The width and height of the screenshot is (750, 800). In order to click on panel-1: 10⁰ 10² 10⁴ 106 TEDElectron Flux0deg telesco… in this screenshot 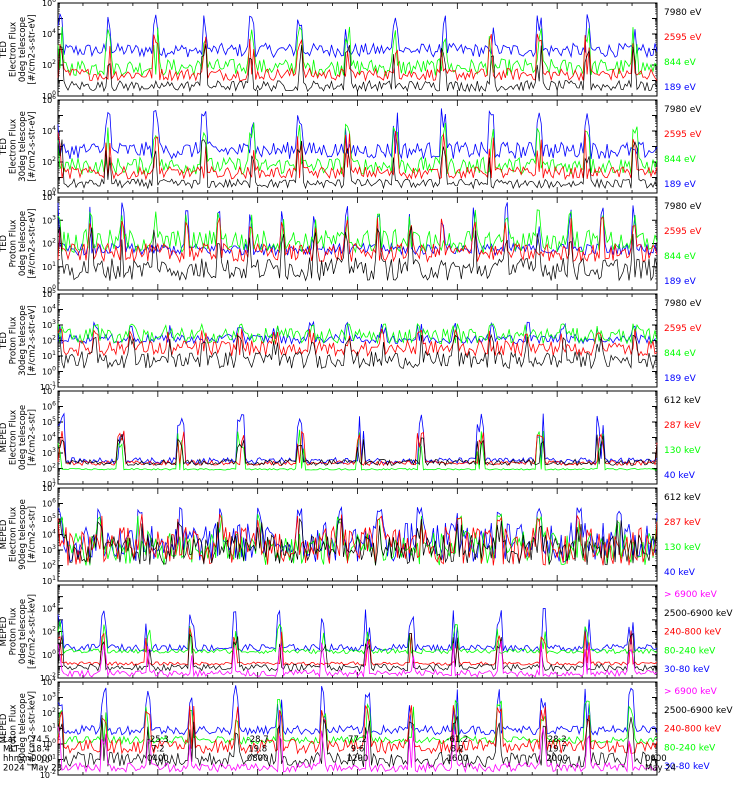, I will do `click(351, 50)`.